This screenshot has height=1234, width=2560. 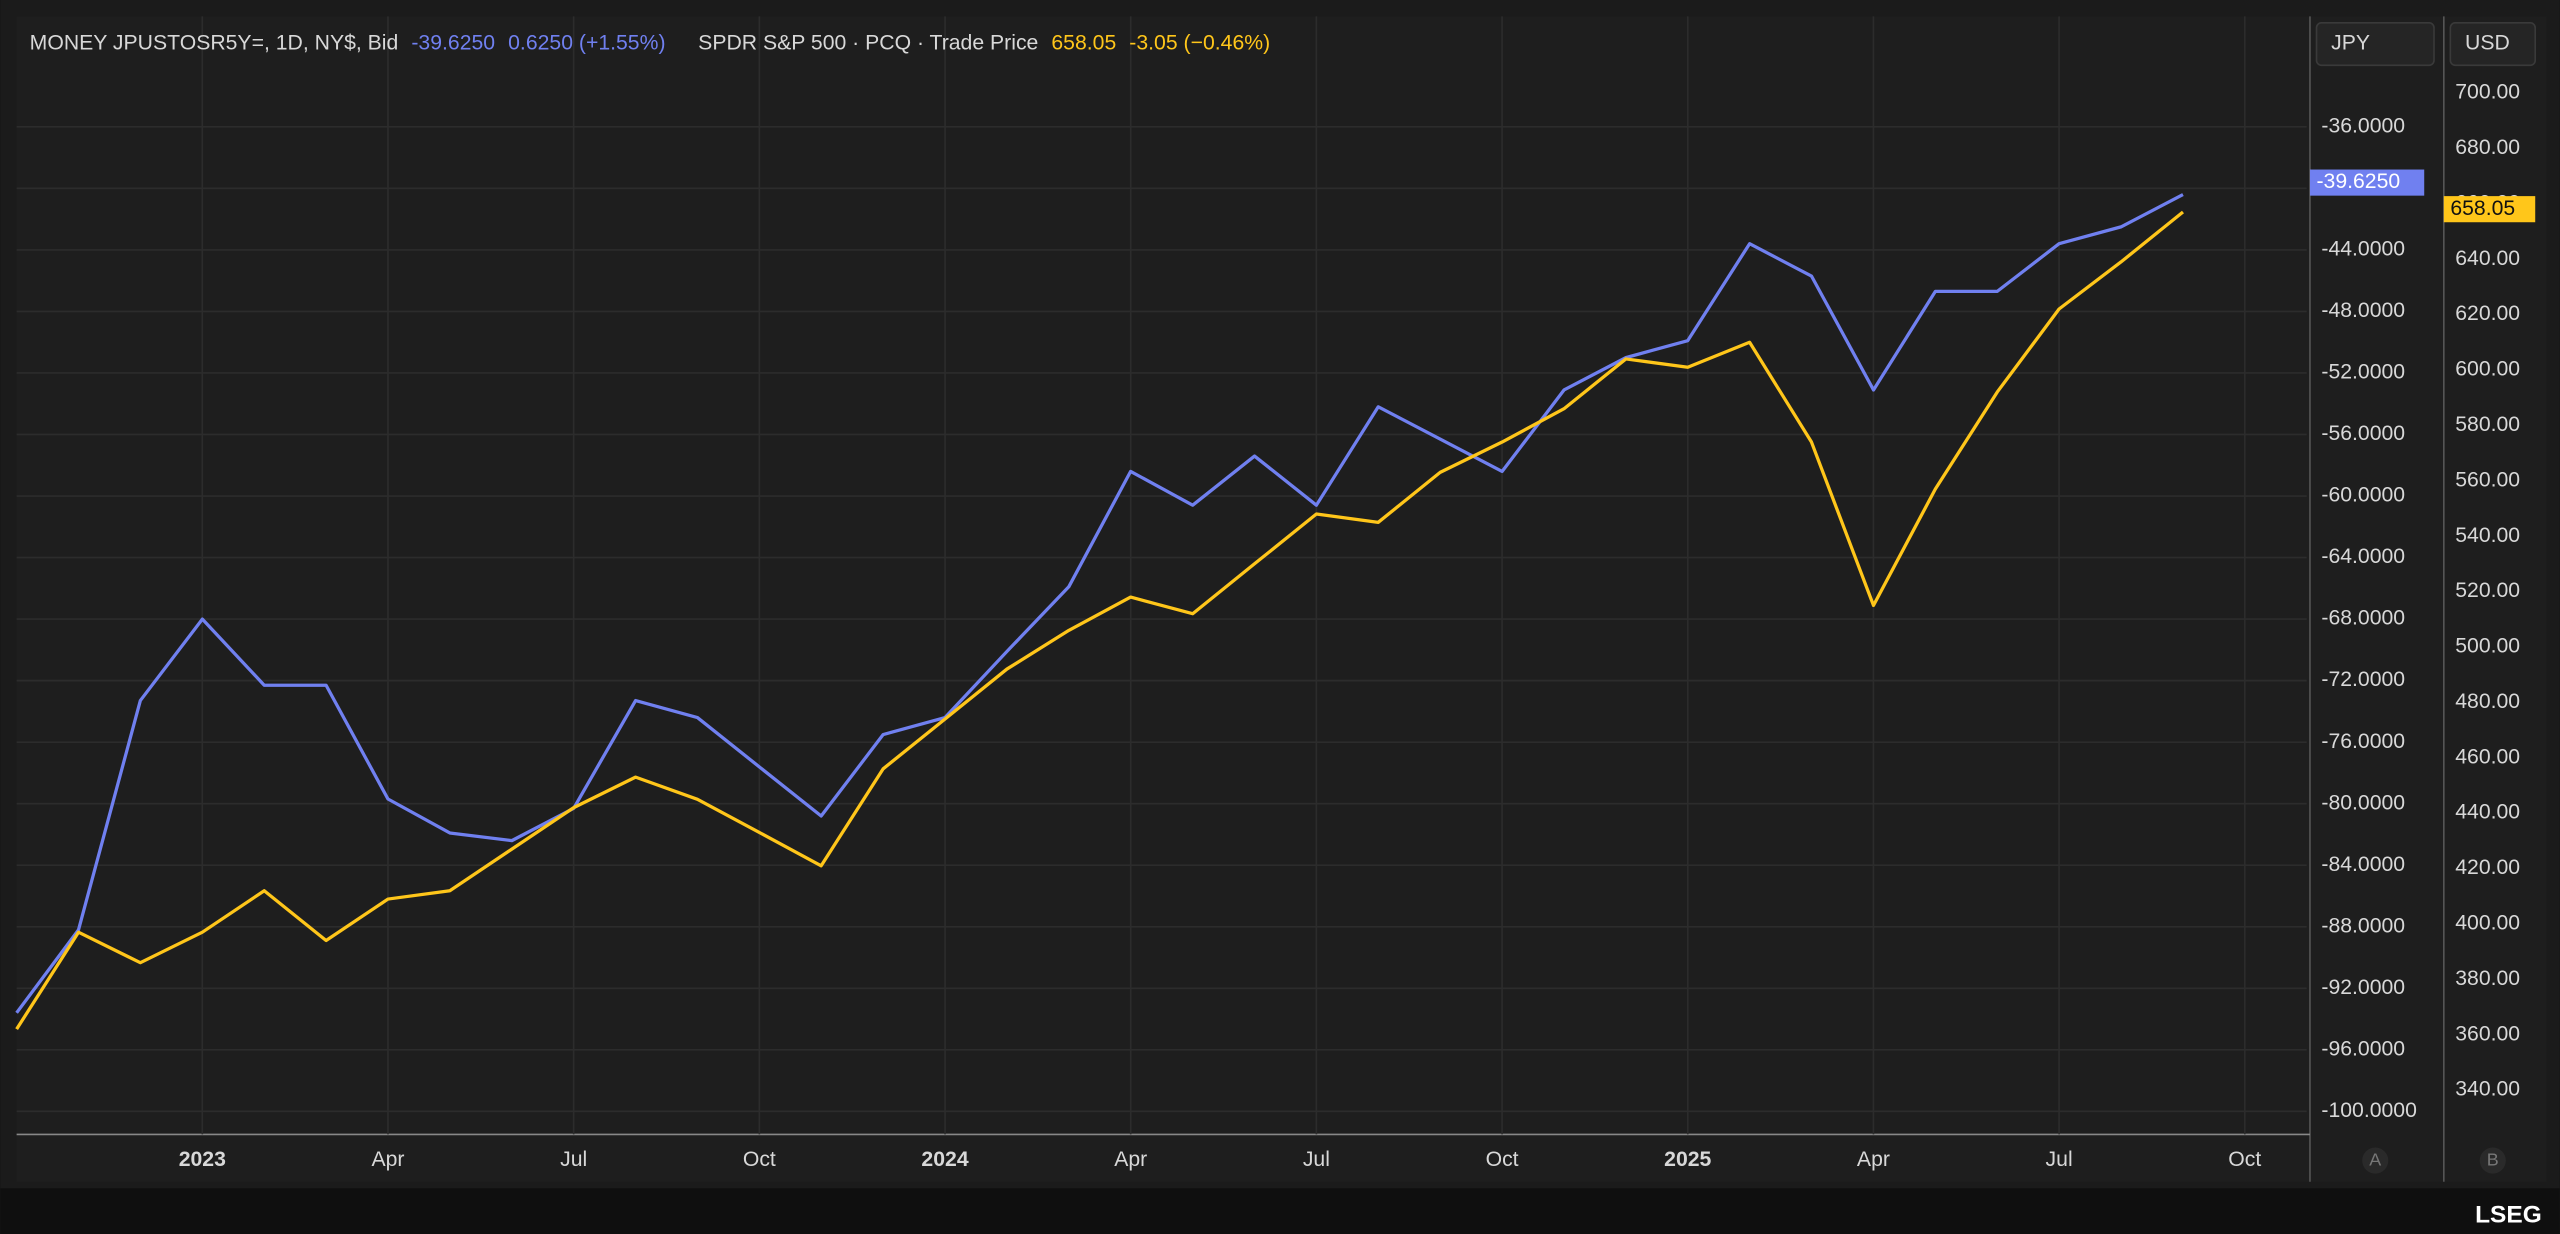 I want to click on y-tick-label: -100.0000, so click(x=2369, y=1110).